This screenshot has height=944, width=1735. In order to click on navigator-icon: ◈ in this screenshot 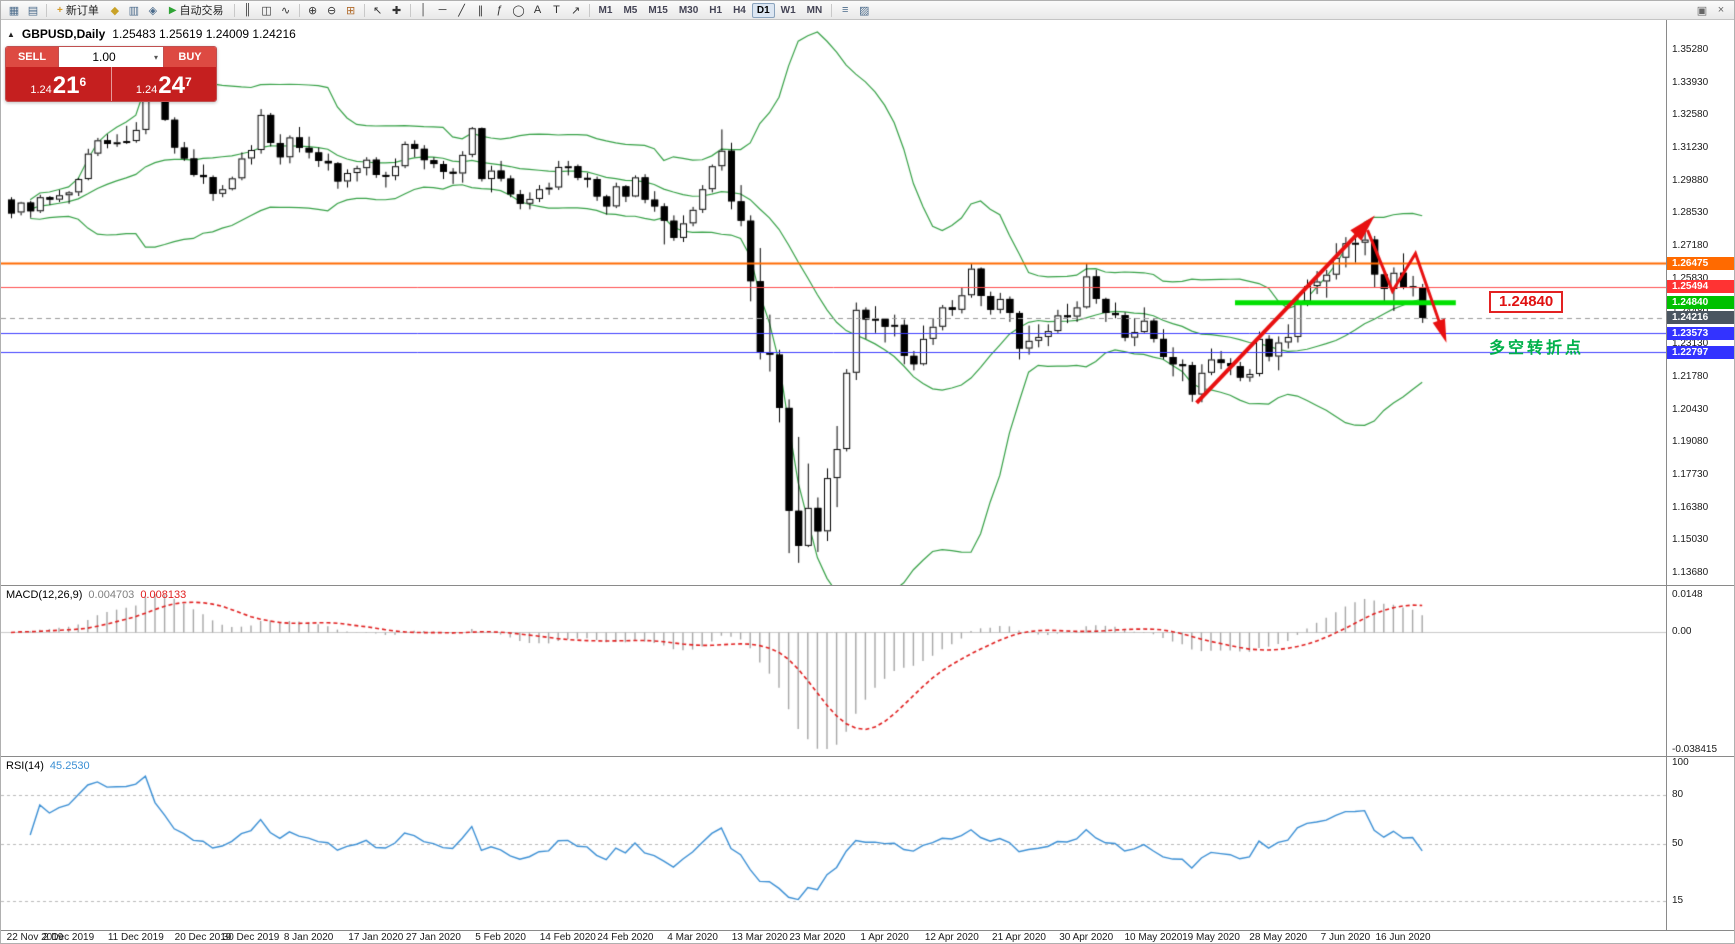, I will do `click(153, 10)`.